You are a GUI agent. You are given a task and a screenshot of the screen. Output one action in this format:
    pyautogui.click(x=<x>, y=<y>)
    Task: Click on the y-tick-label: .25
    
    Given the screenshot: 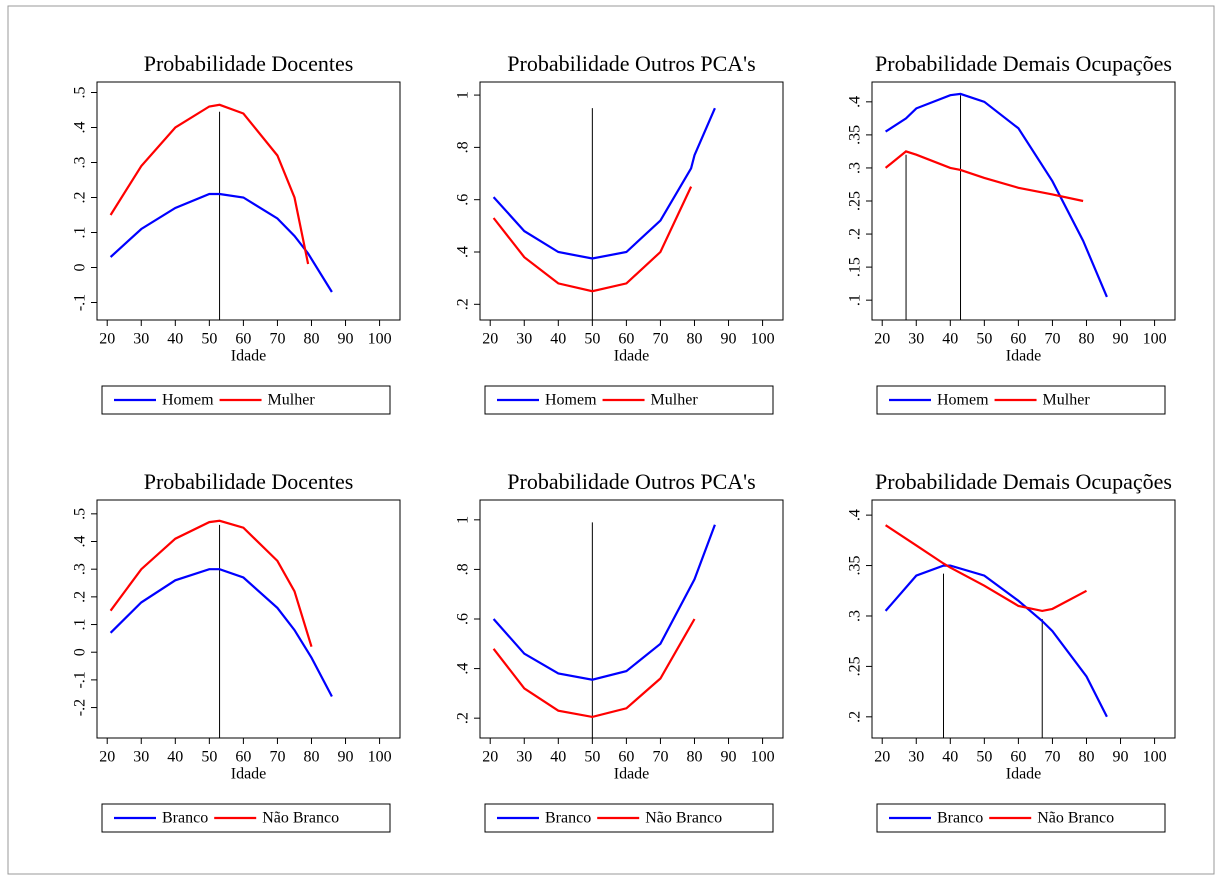 What is the action you would take?
    pyautogui.click(x=855, y=201)
    